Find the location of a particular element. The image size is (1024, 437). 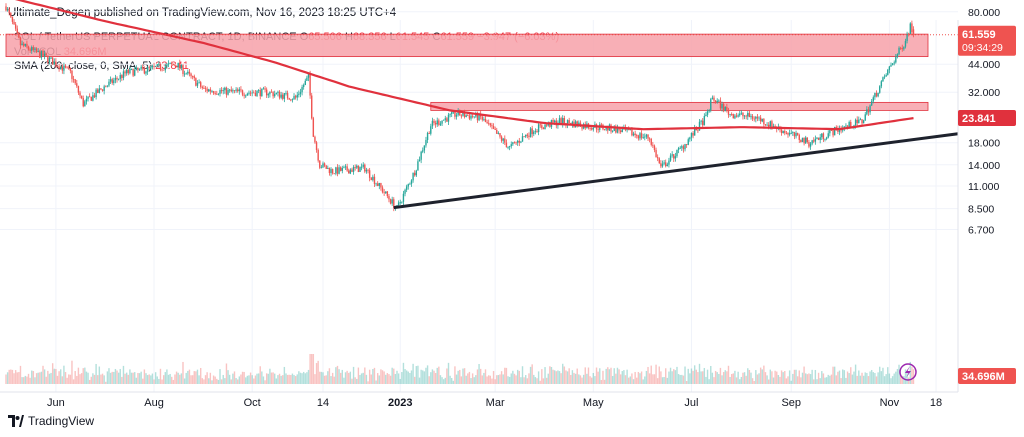

volume-badge: 34.696M is located at coordinates (983, 377).